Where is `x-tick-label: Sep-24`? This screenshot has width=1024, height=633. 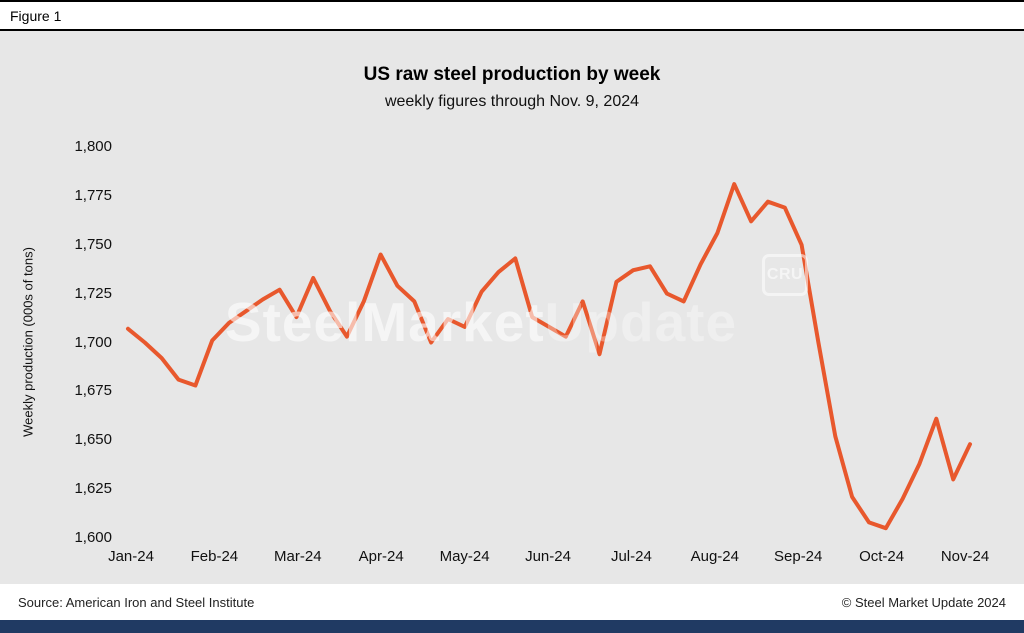 x-tick-label: Sep-24 is located at coordinates (798, 556).